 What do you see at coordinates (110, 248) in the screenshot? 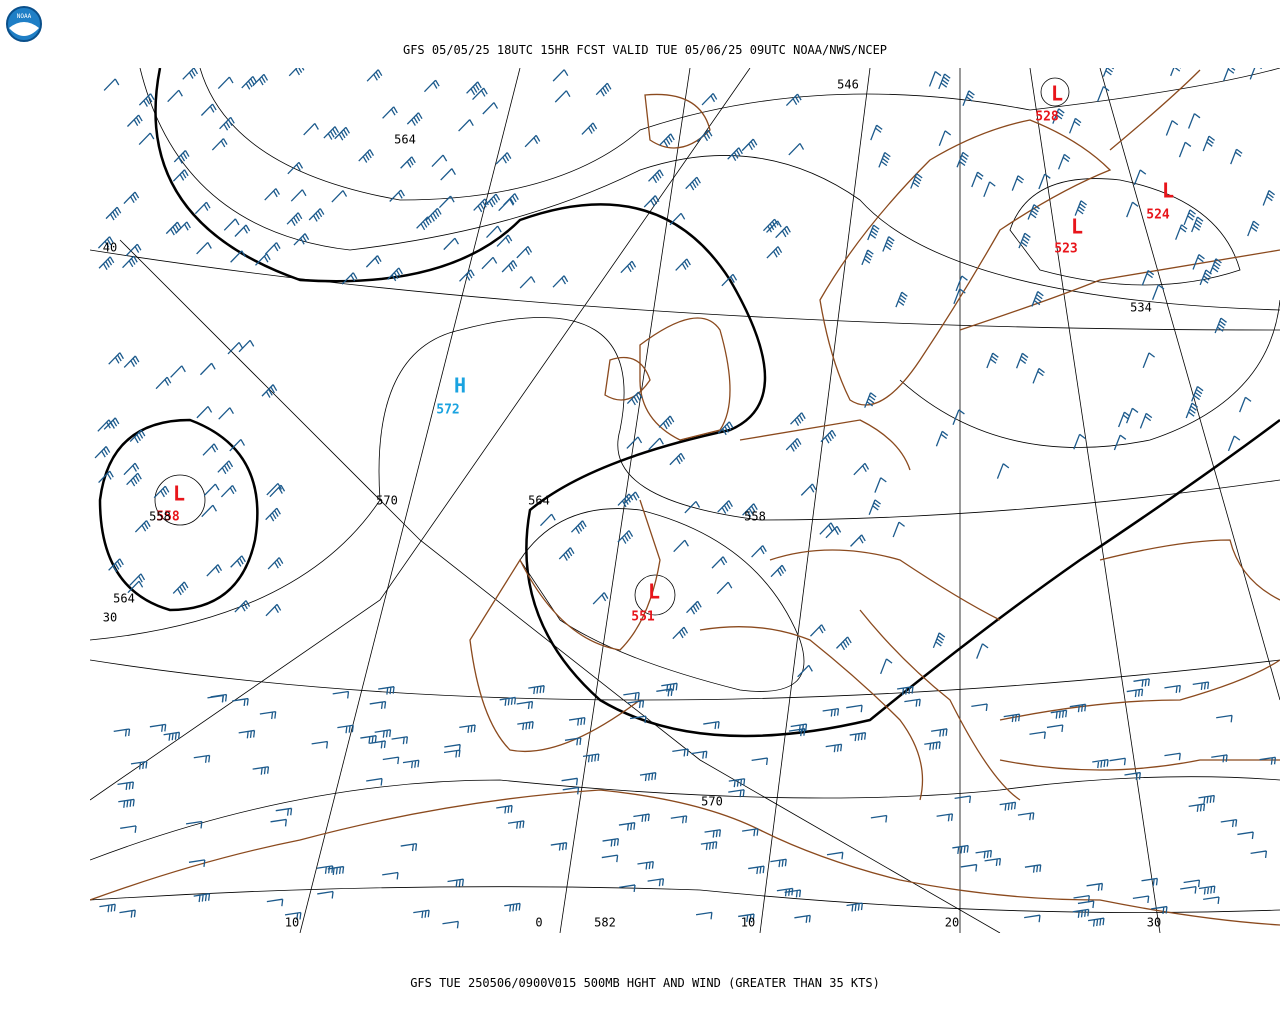
I see `grid-label: 40` at bounding box center [110, 248].